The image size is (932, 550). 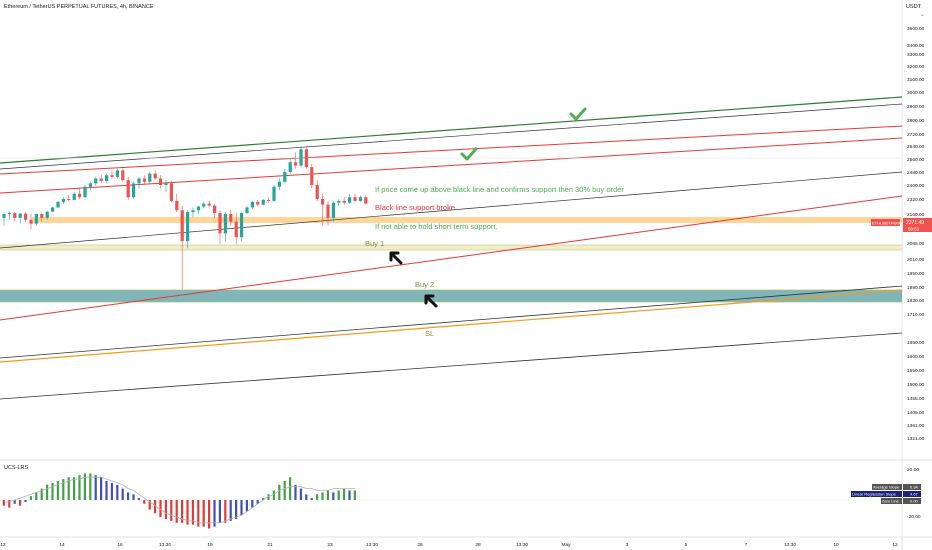 What do you see at coordinates (916, 29) in the screenshot?
I see `price-tick-label: 3600.00` at bounding box center [916, 29].